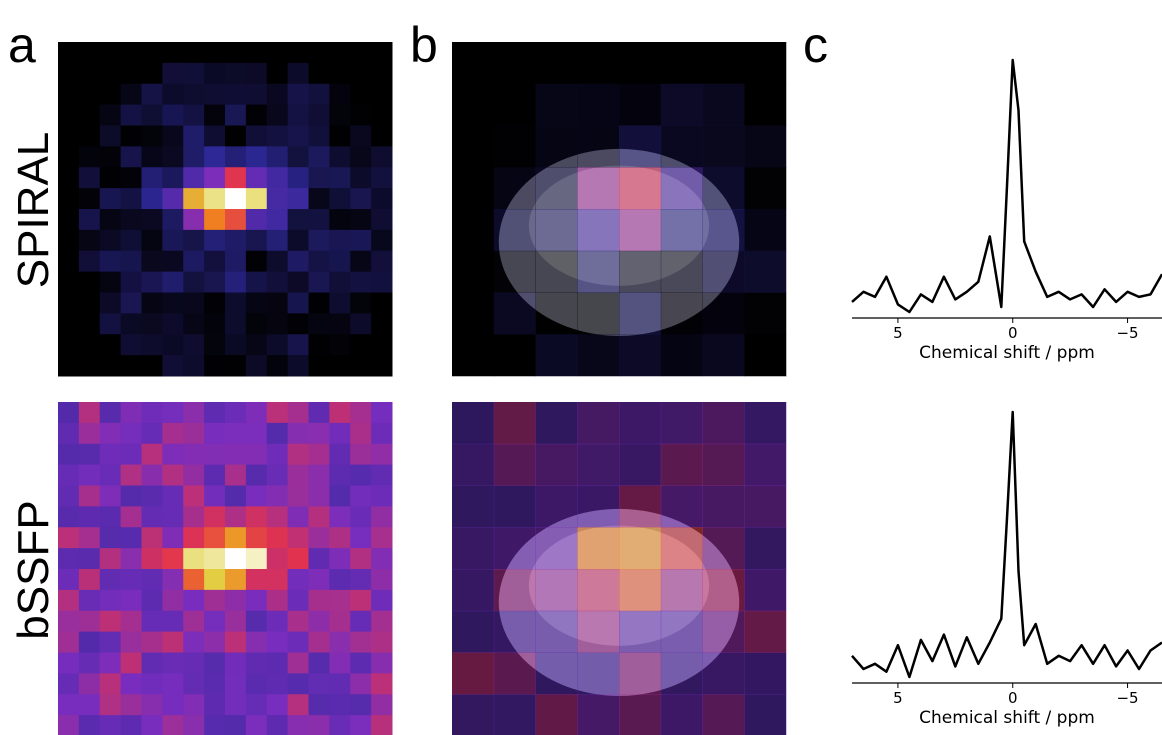  Describe the element at coordinates (815, 45) in the screenshot. I see `panel-label: c` at that location.